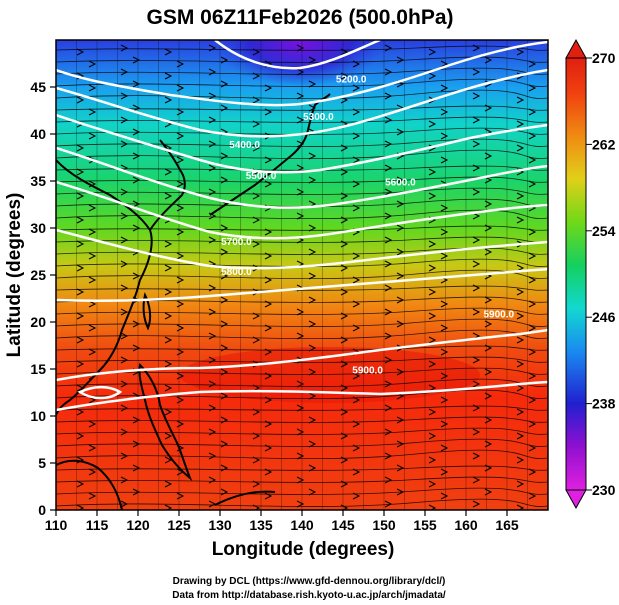  Describe the element at coordinates (576, 274) in the screenshot. I see `colorbar-scale` at that location.